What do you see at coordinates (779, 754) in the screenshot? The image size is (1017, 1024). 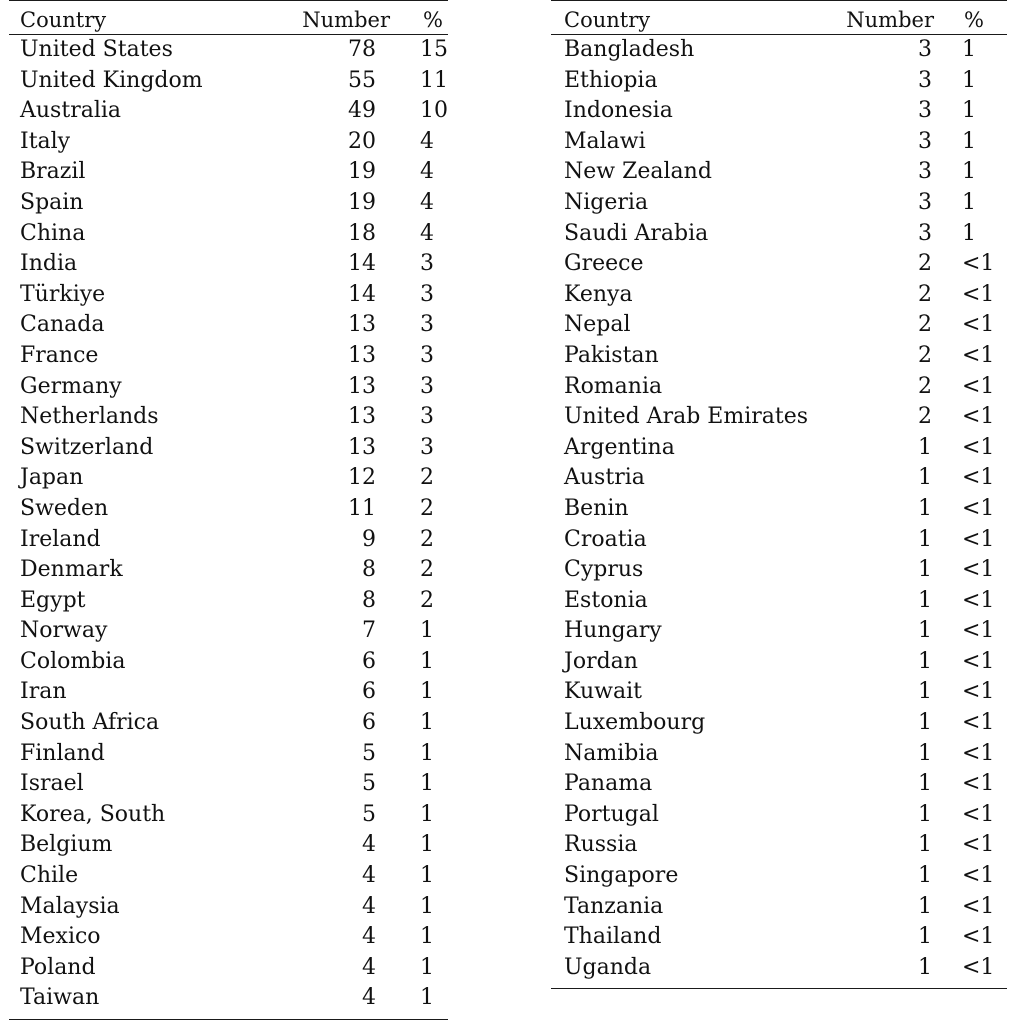 I see `table-row: Namibia 1 <1` at bounding box center [779, 754].